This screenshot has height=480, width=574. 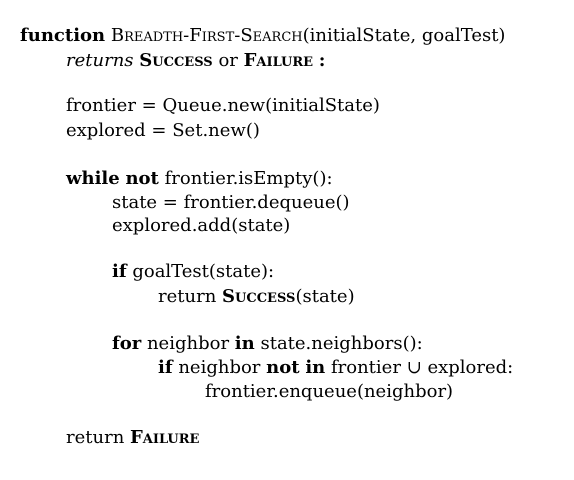 I want to click on return-success-args: (state), so click(x=325, y=296).